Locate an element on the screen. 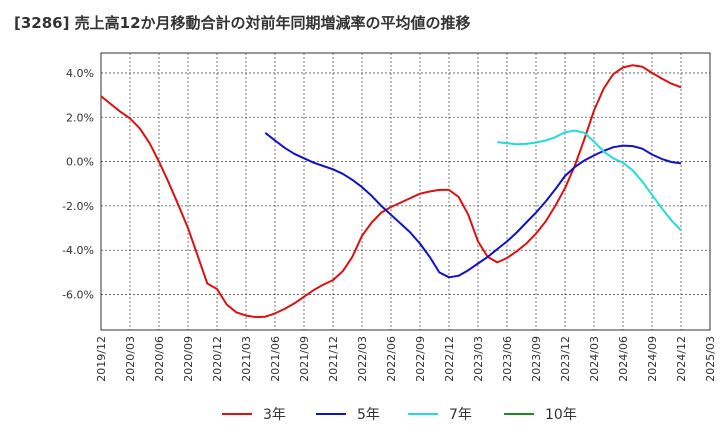  x-tick-label: 2023/06 is located at coordinates (507, 359).